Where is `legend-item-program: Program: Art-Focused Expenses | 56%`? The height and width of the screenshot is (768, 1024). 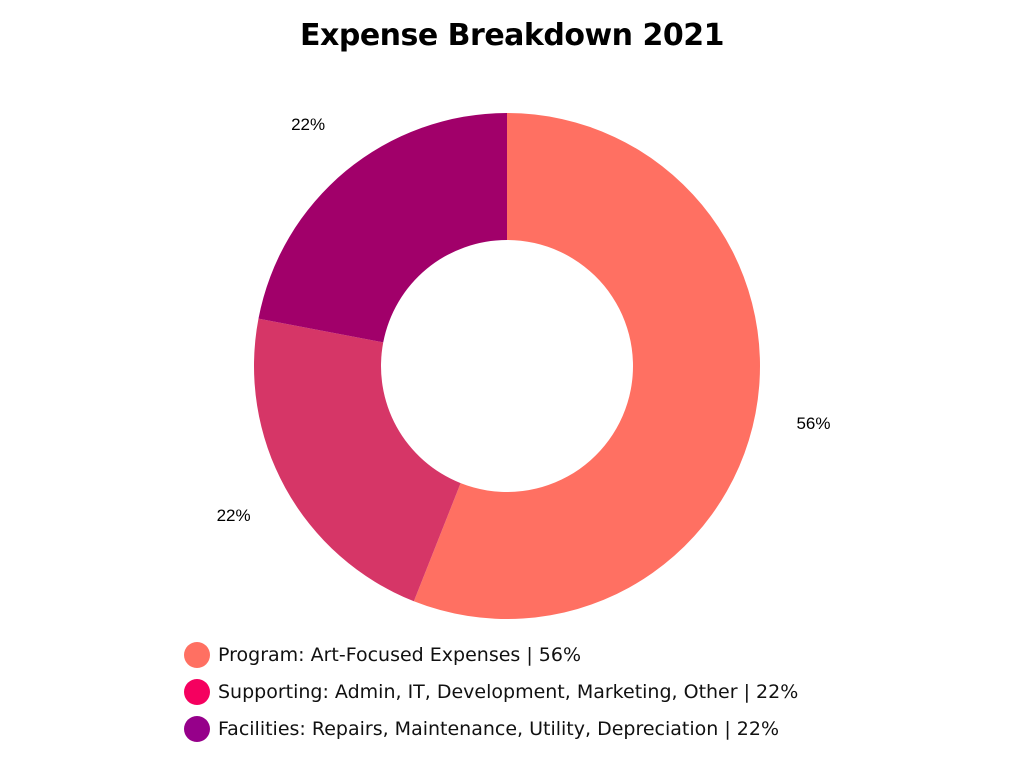
legend-item-program: Program: Art-Focused Expenses | 56% is located at coordinates (534, 654).